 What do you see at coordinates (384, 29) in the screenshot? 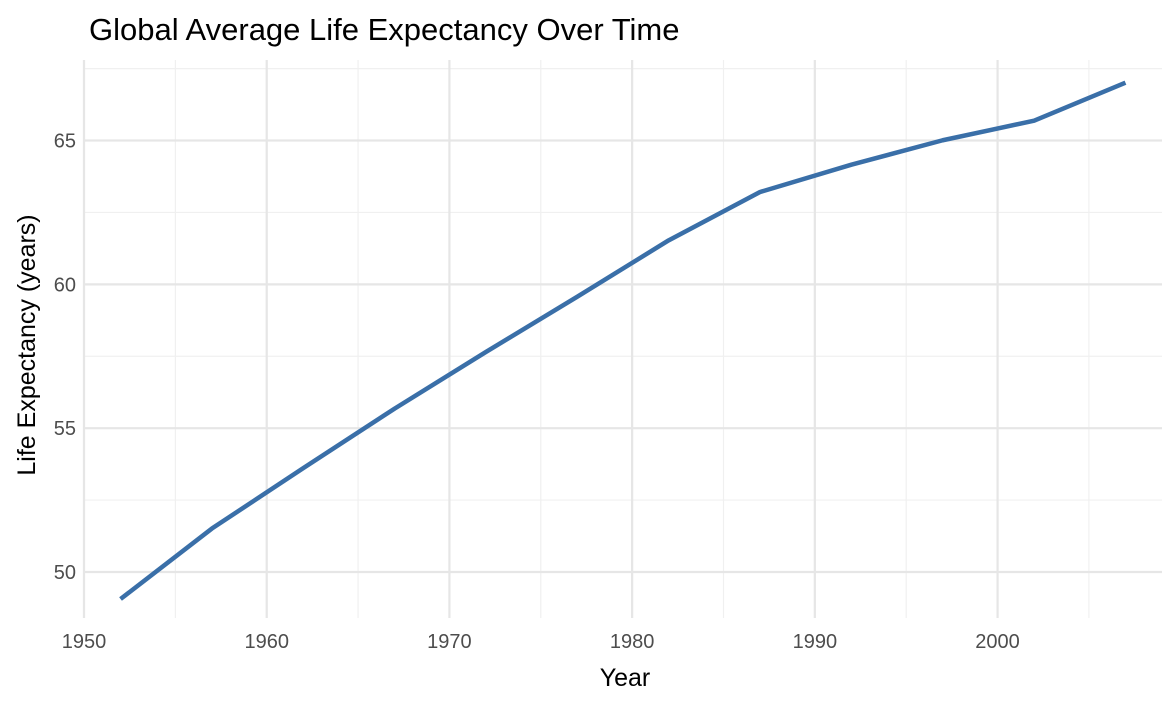
I see `chart-title: Global Average Life Expectancy Over Time` at bounding box center [384, 29].